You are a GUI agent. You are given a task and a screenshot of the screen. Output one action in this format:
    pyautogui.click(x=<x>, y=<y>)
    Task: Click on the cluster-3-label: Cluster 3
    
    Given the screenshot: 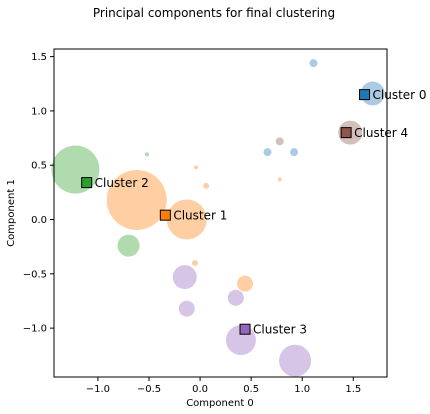 What is the action you would take?
    pyautogui.click(x=280, y=330)
    